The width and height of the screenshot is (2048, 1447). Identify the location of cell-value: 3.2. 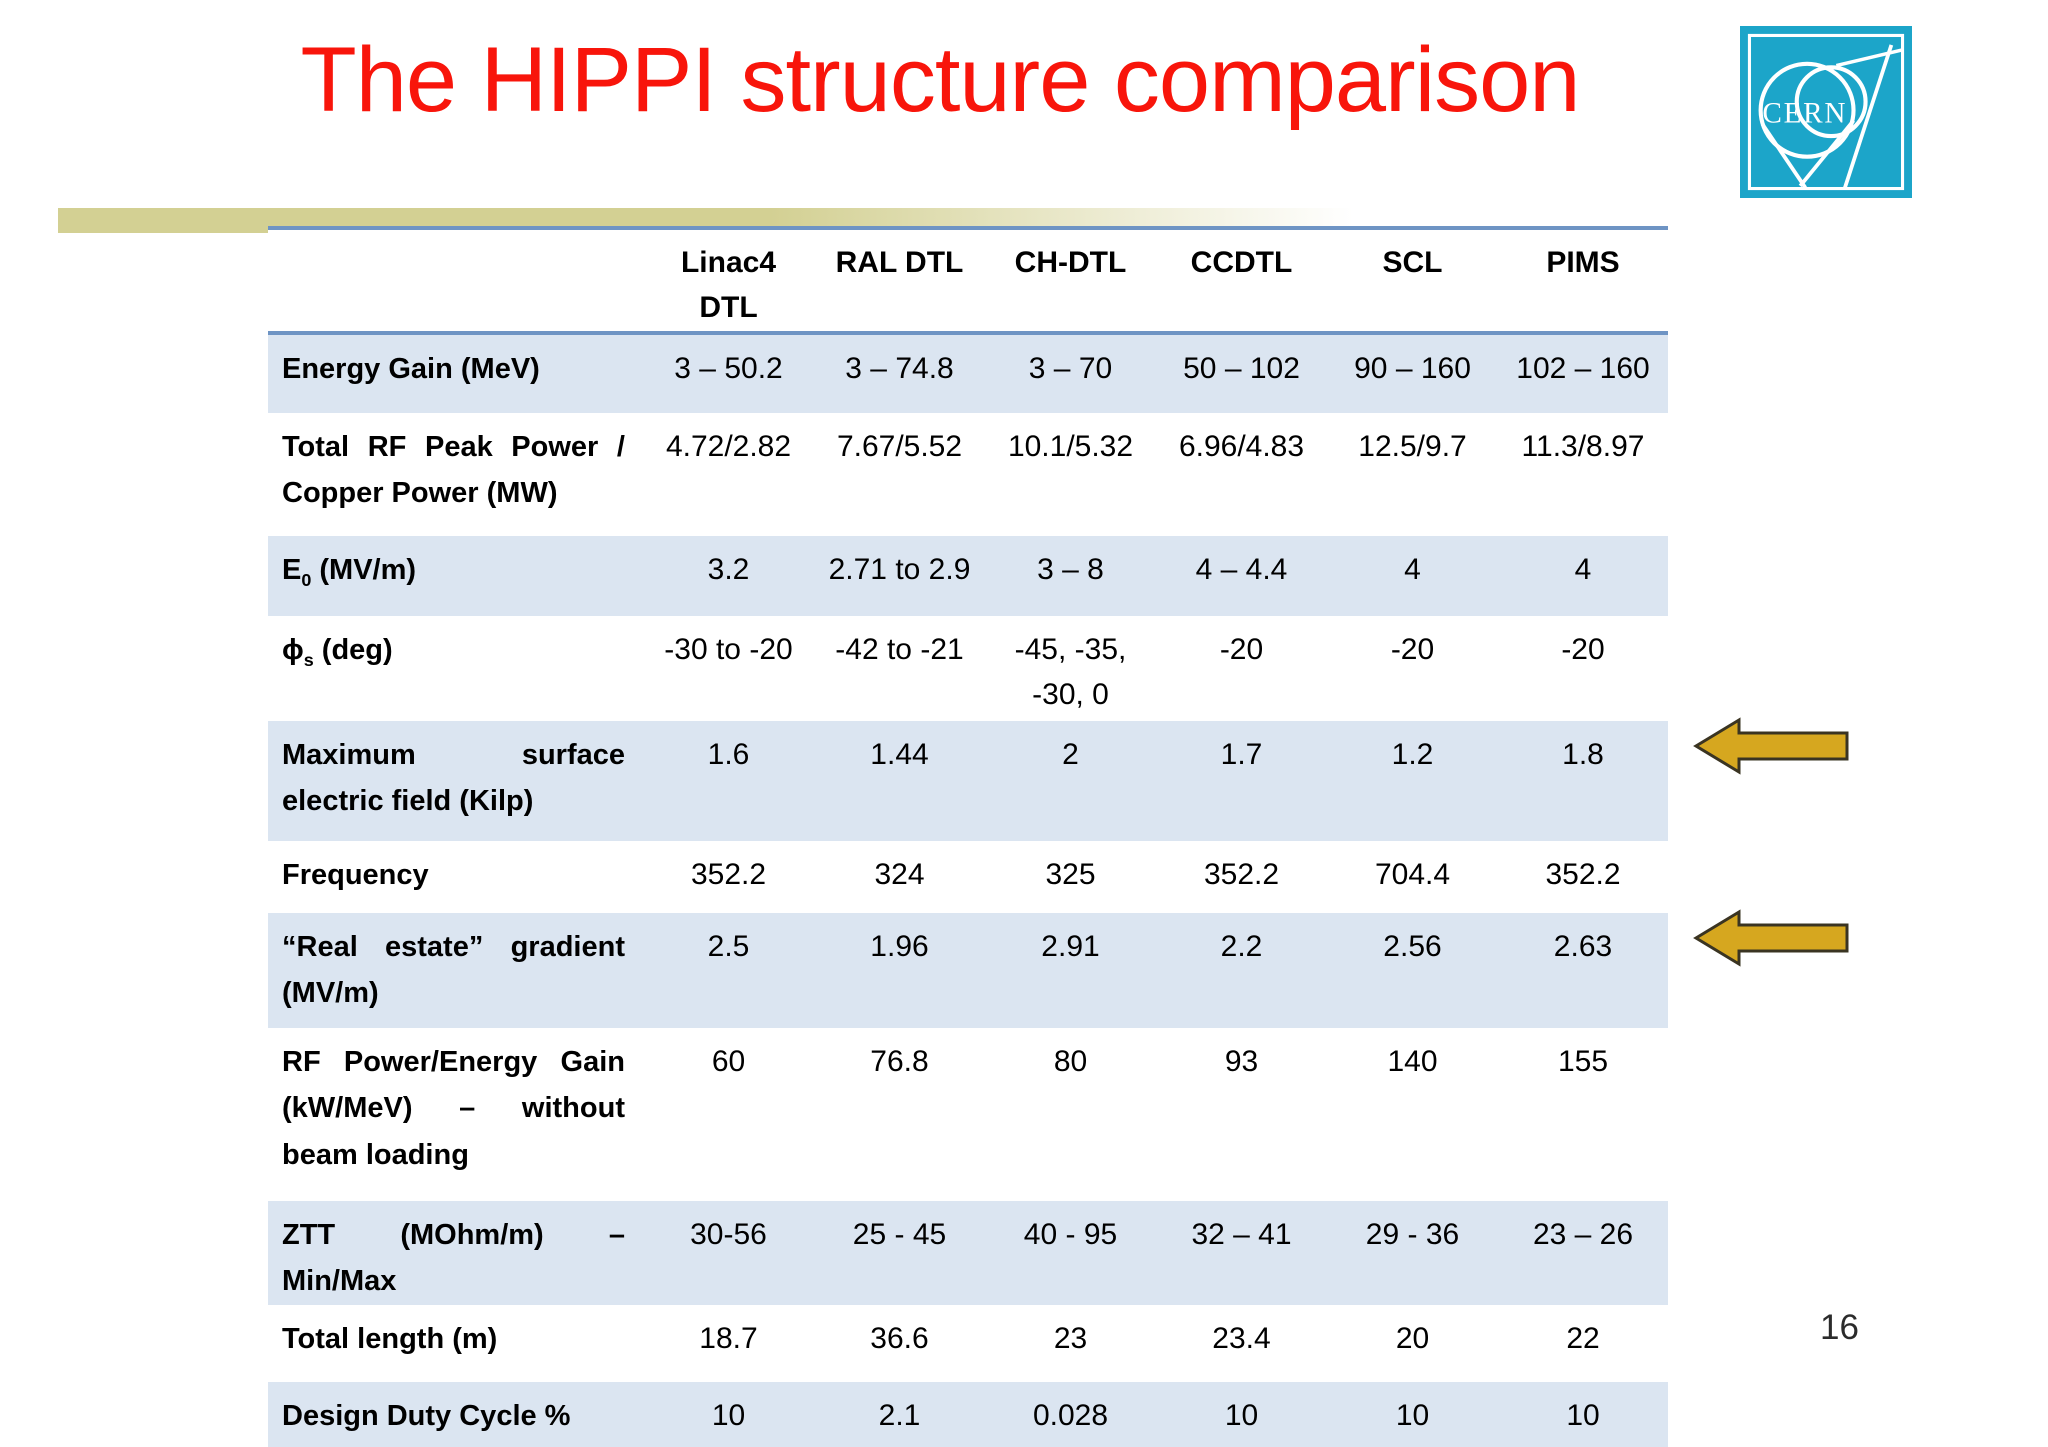
(728, 569).